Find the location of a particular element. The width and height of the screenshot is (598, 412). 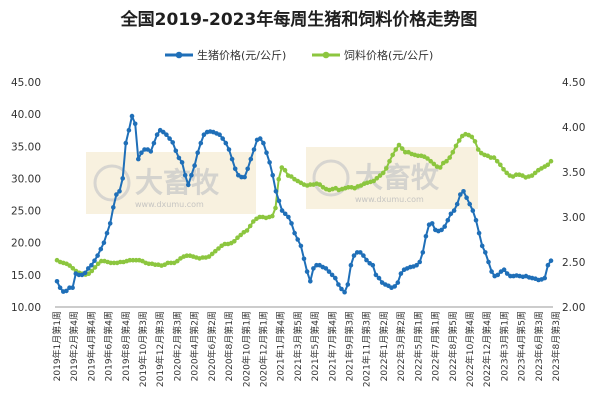

x-tick-label: 2022年5月第1周 is located at coordinates (418, 346).